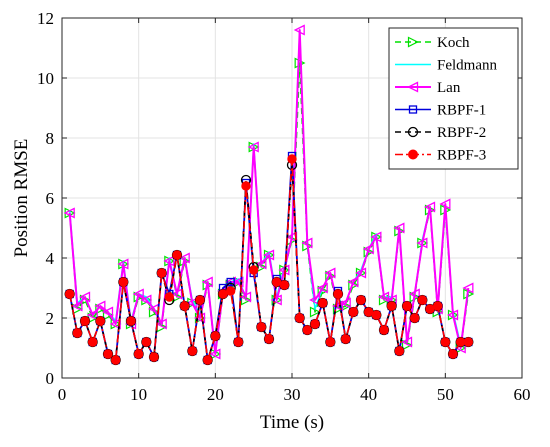  What do you see at coordinates (62, 394) in the screenshot?
I see `x-tick-label: 0` at bounding box center [62, 394].